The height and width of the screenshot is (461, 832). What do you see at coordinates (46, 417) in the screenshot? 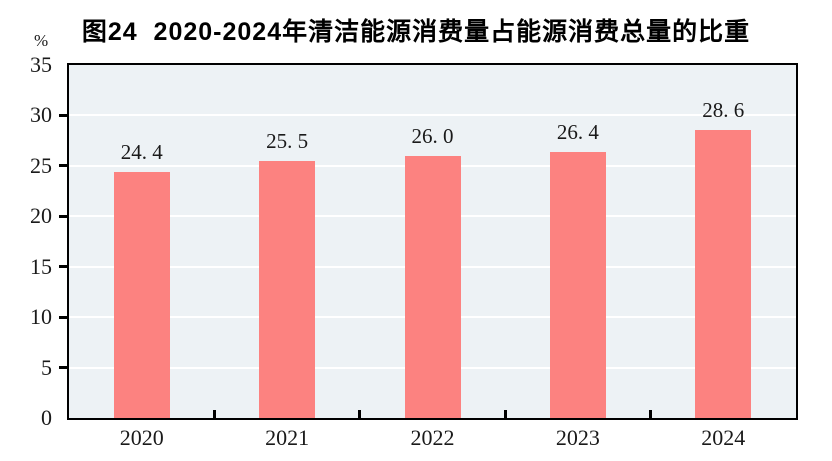
I see `y-axis-tick-label: 0` at bounding box center [46, 417].